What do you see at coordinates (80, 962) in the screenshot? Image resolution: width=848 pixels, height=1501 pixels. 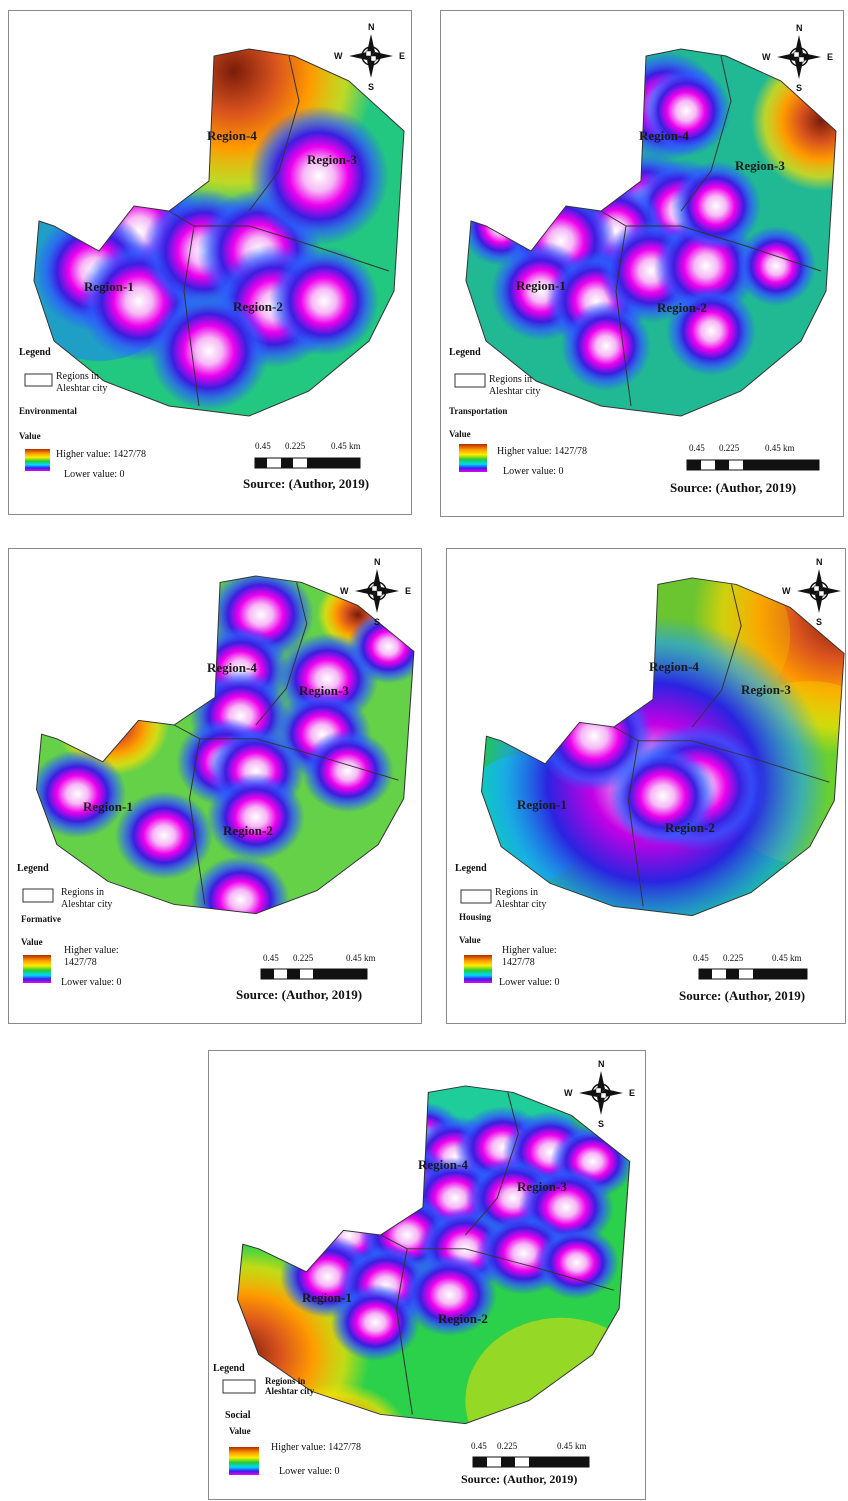 I see `svg-text: 1427/78` at bounding box center [80, 962].